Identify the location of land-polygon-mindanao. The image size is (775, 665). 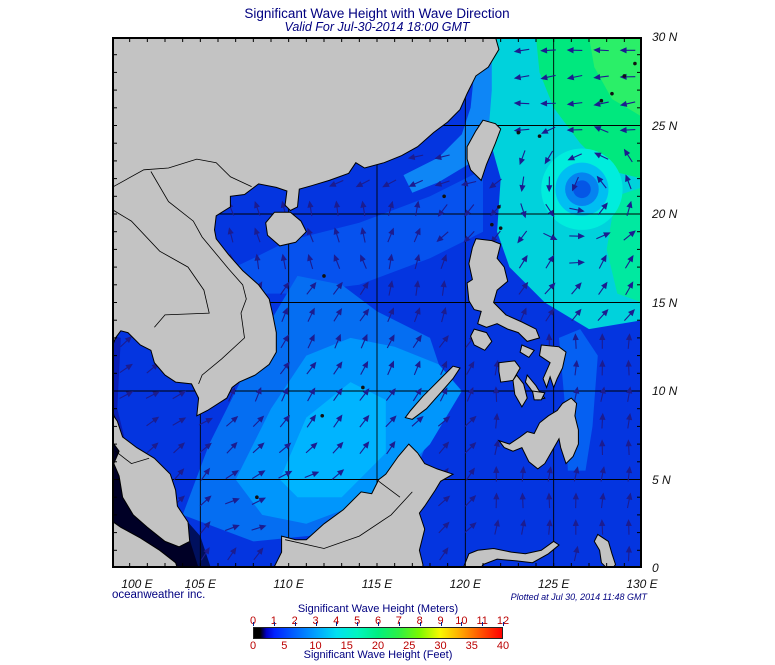
(538, 433).